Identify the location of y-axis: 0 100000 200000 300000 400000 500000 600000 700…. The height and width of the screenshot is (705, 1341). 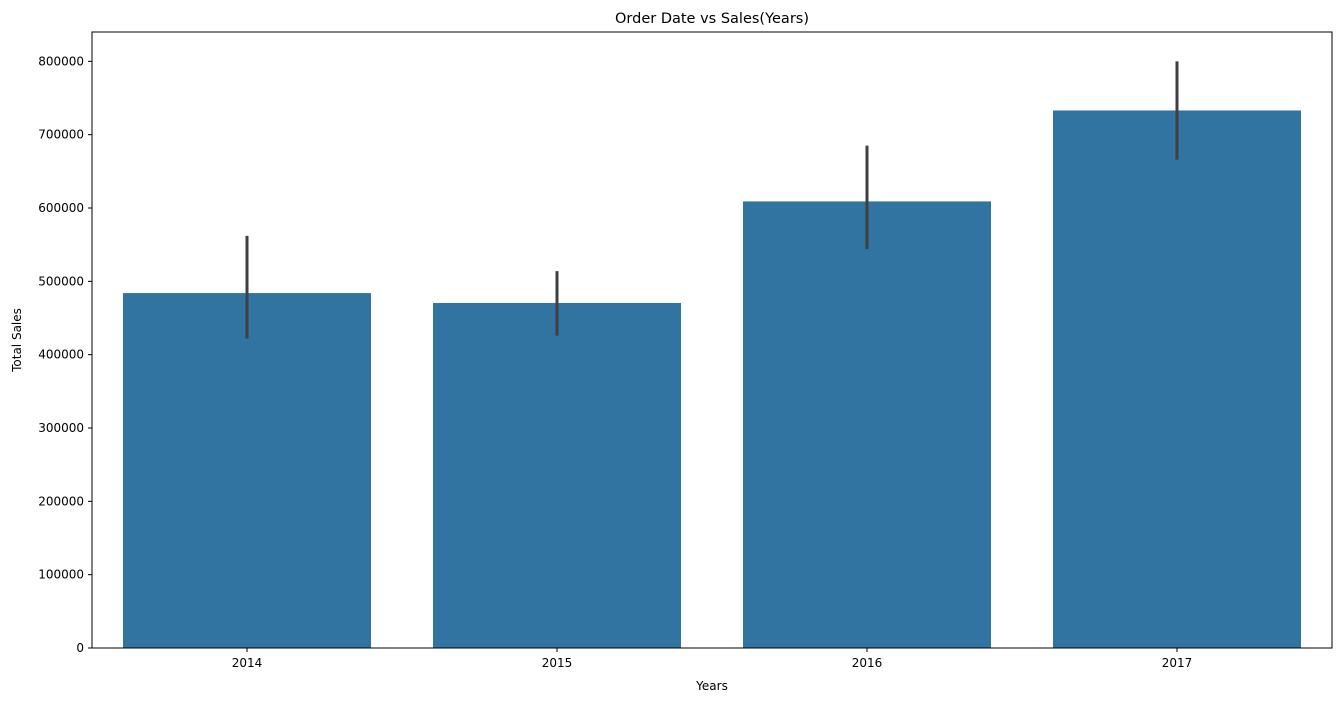
(65, 354).